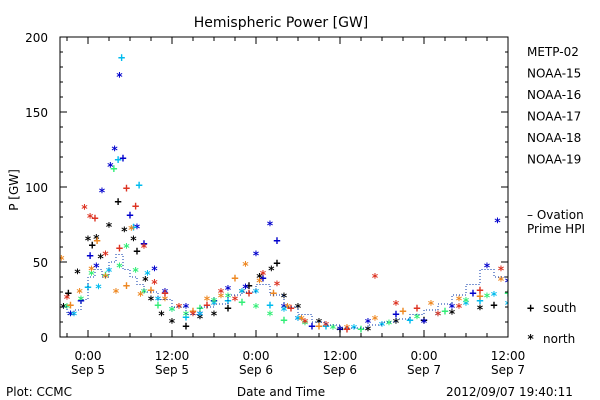 This screenshot has height=400, width=600. What do you see at coordinates (556, 229) in the screenshot?
I see `model-label-line2: Prime HPI` at bounding box center [556, 229].